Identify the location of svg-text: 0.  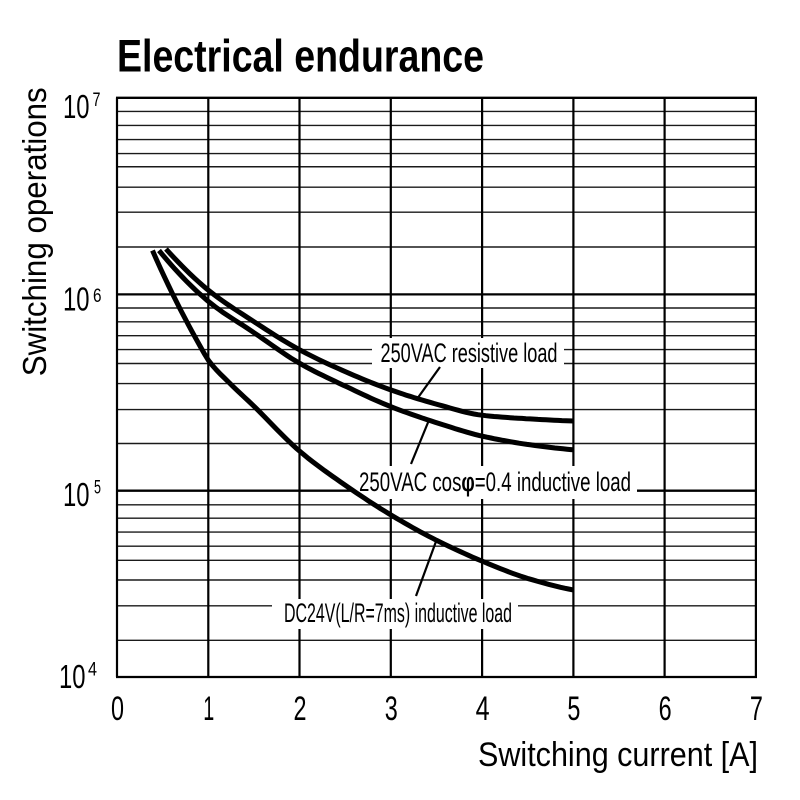
(117, 709).